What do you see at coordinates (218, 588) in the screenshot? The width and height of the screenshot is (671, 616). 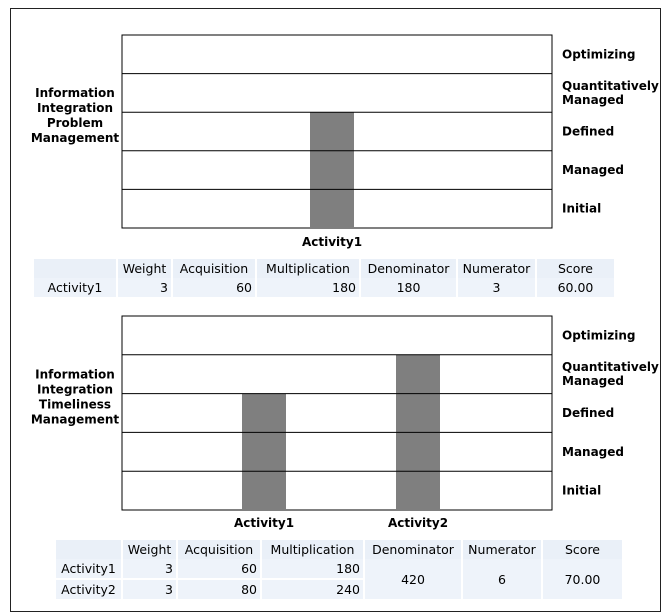 I see `row-acquisition: 80` at bounding box center [218, 588].